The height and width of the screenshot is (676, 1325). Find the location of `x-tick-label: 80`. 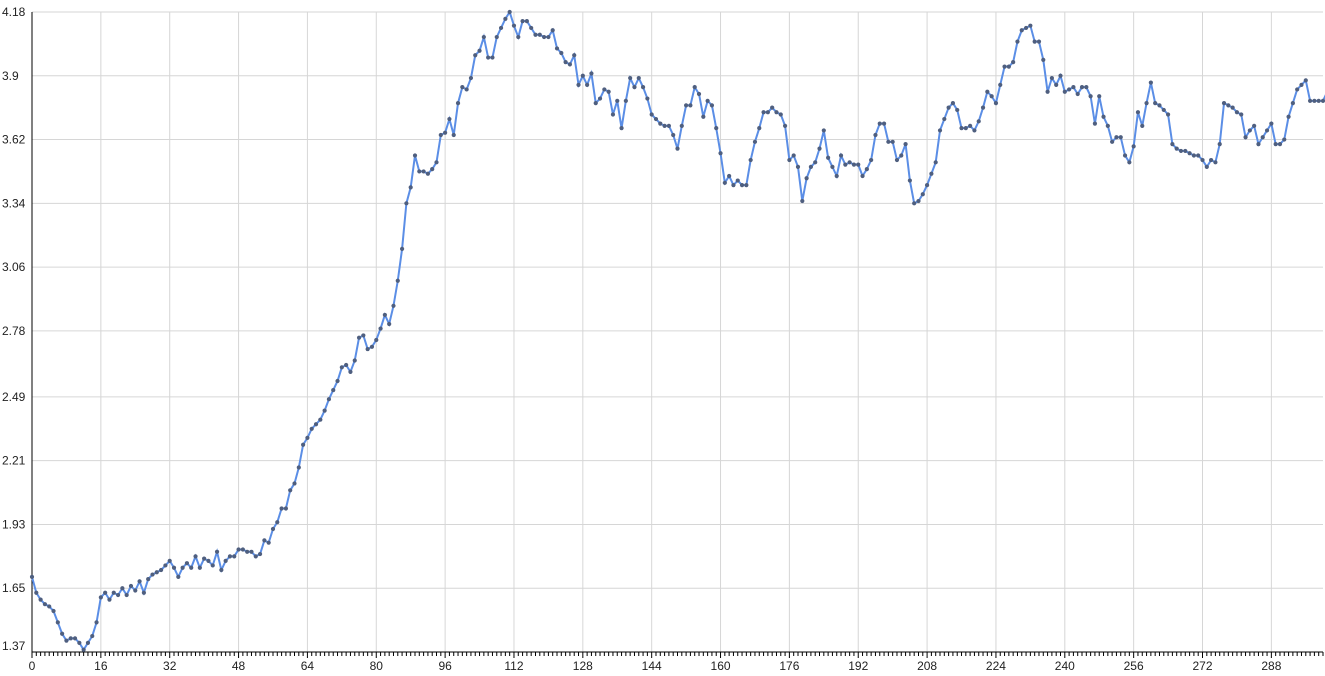

x-tick-label: 80 is located at coordinates (377, 666).